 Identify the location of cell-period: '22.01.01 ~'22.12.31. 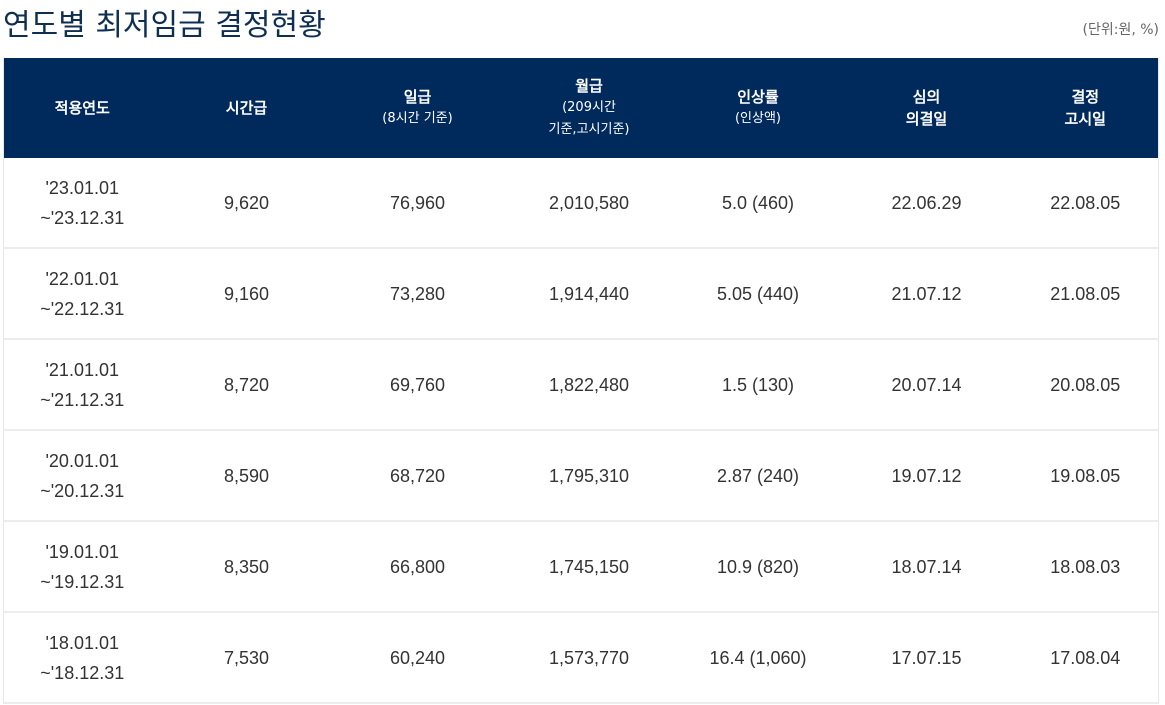
(82, 294).